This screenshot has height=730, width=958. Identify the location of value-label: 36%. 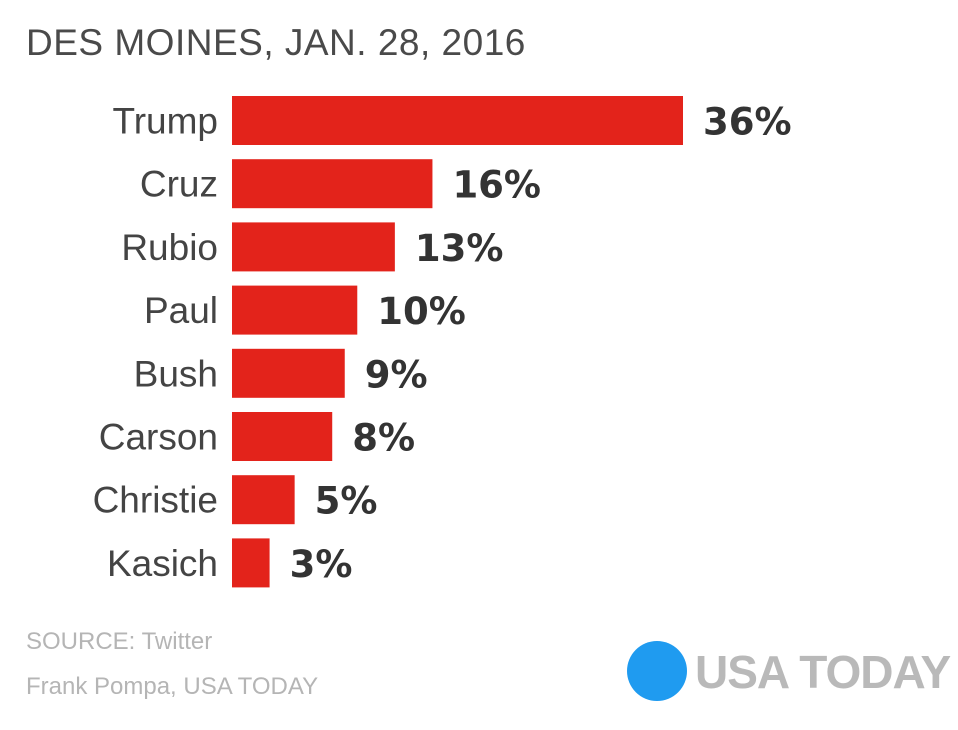
(747, 122).